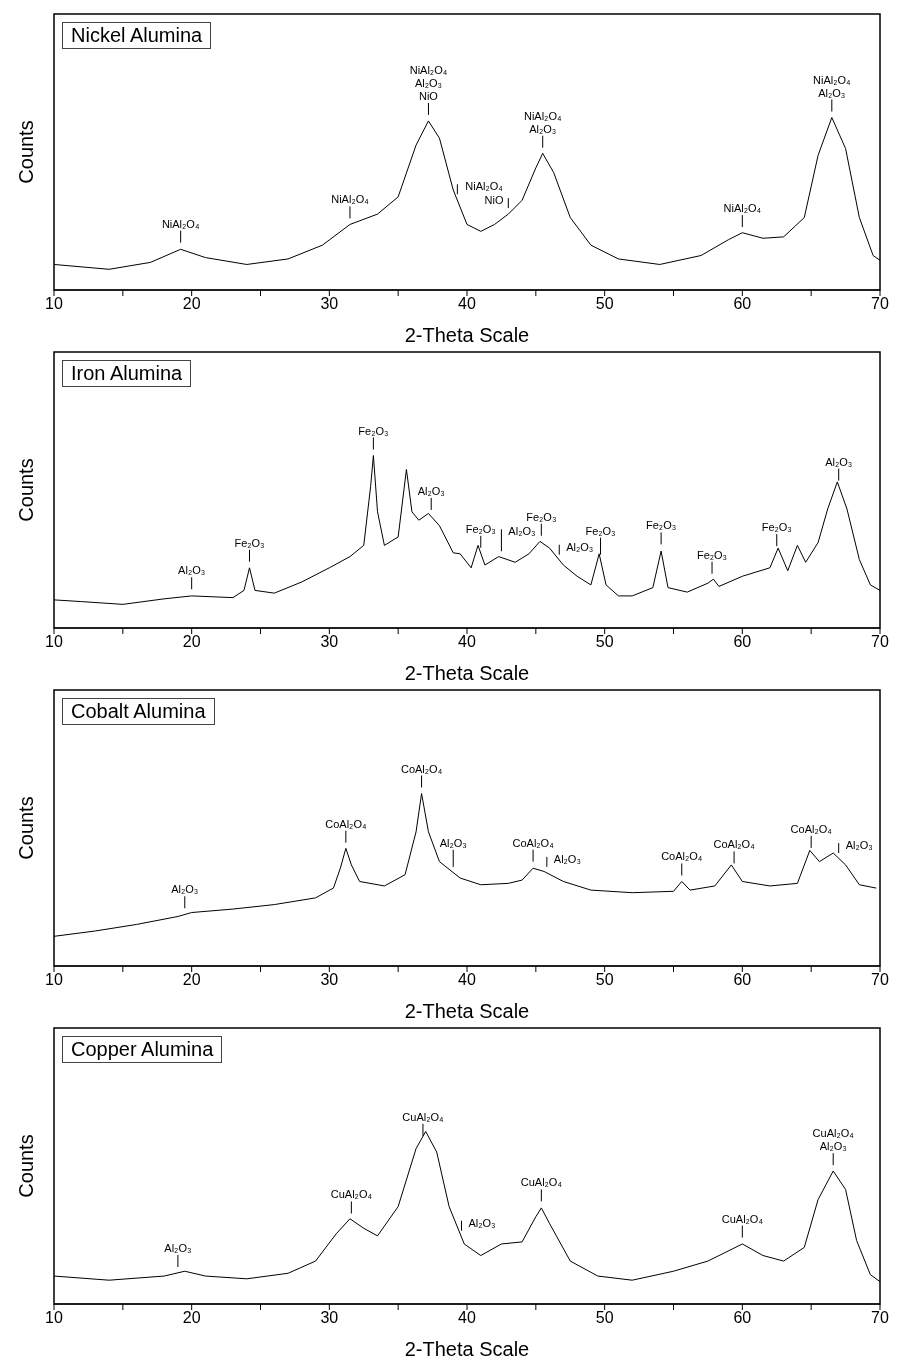 The image size is (902, 1372). What do you see at coordinates (833, 1140) in the screenshot?
I see `annotation: CuAl₂O₄ Al₂O₃` at bounding box center [833, 1140].